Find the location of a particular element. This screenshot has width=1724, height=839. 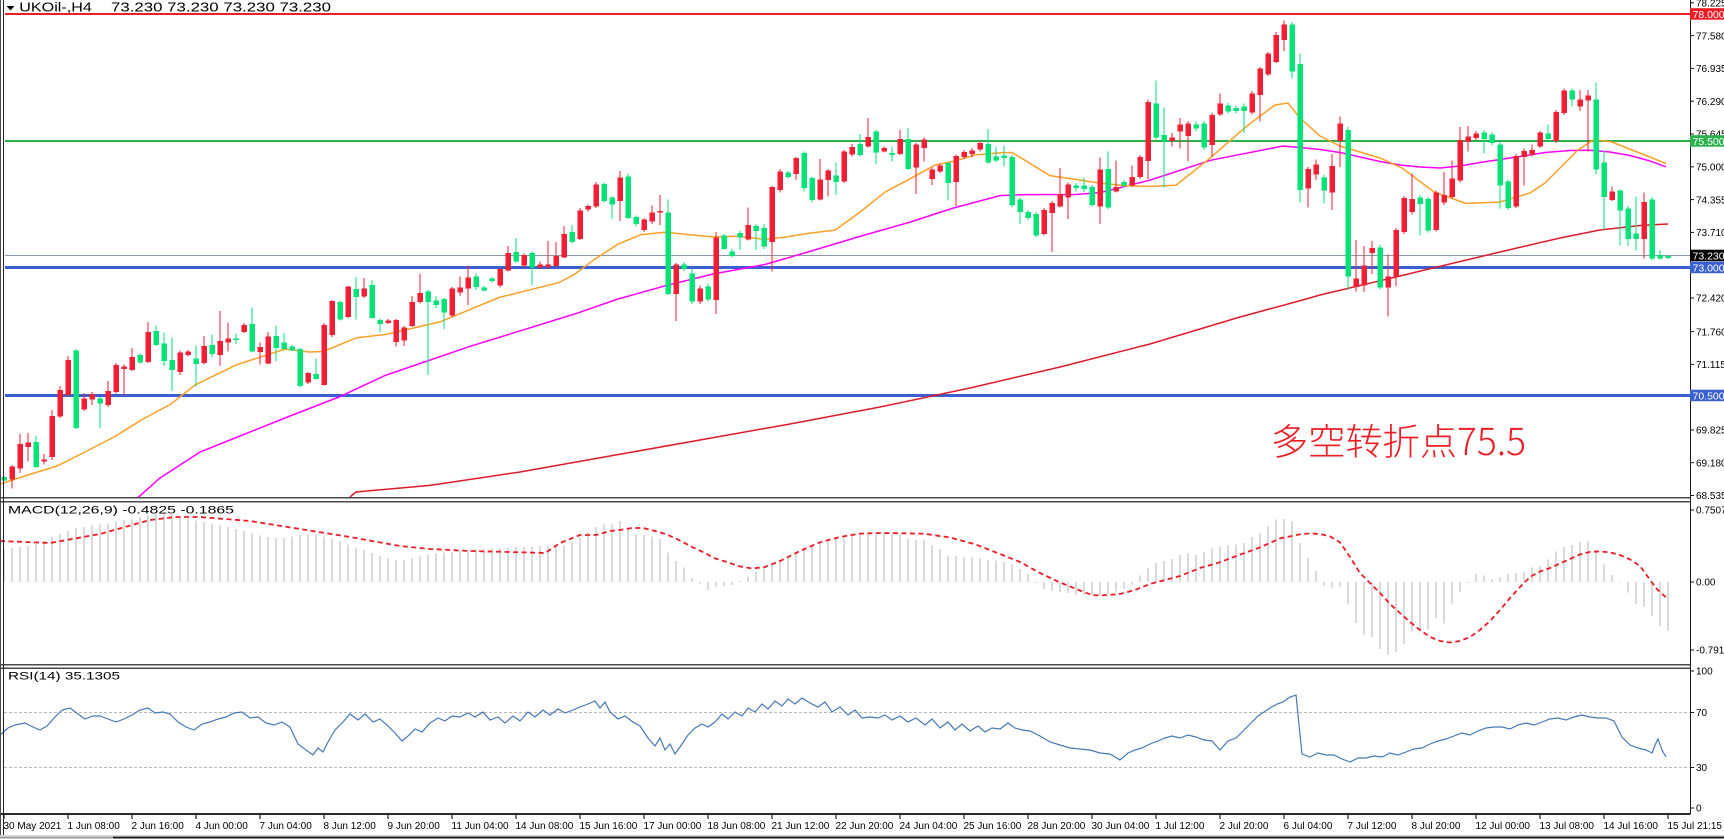

svg-text: 8 Jul 20:00 is located at coordinates (1436, 826).